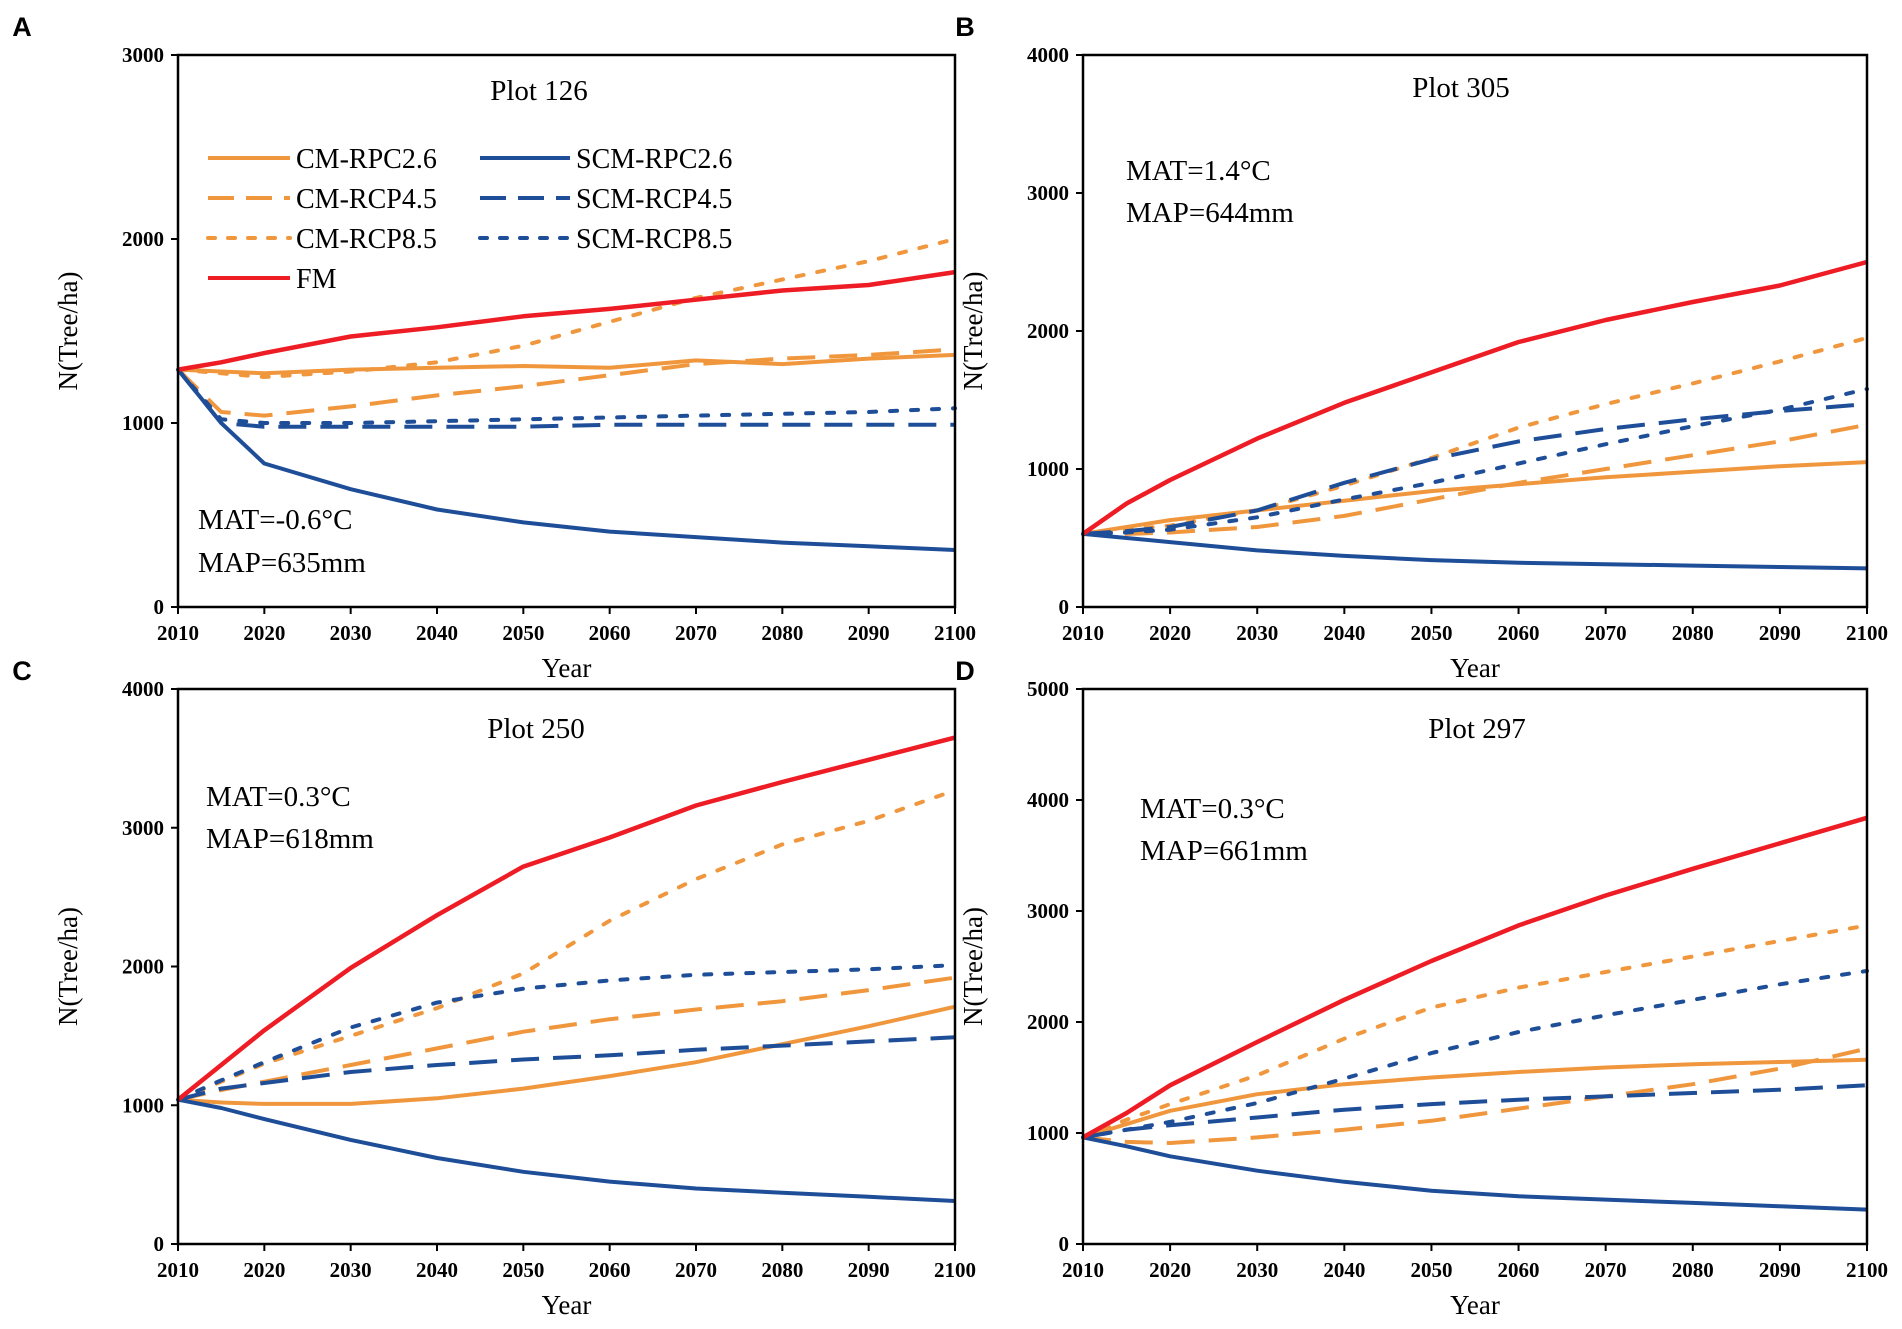  Describe the element at coordinates (539, 91) in the screenshot. I see `plot-title: Plot 126` at that location.